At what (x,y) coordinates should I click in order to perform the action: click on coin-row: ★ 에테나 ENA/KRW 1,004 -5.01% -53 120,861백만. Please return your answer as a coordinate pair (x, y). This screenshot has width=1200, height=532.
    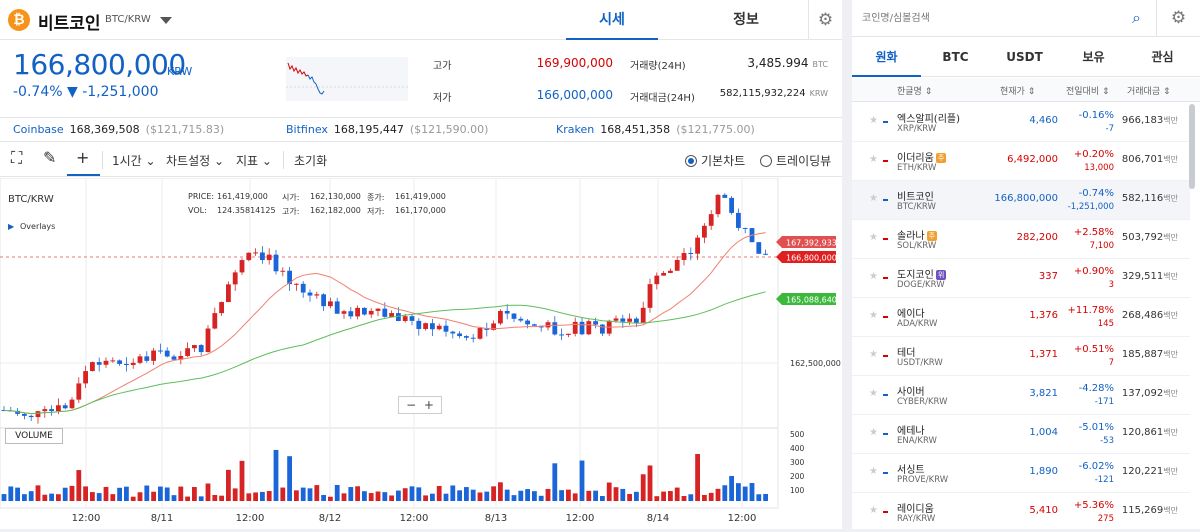
    Looking at the image, I should click on (1021, 434).